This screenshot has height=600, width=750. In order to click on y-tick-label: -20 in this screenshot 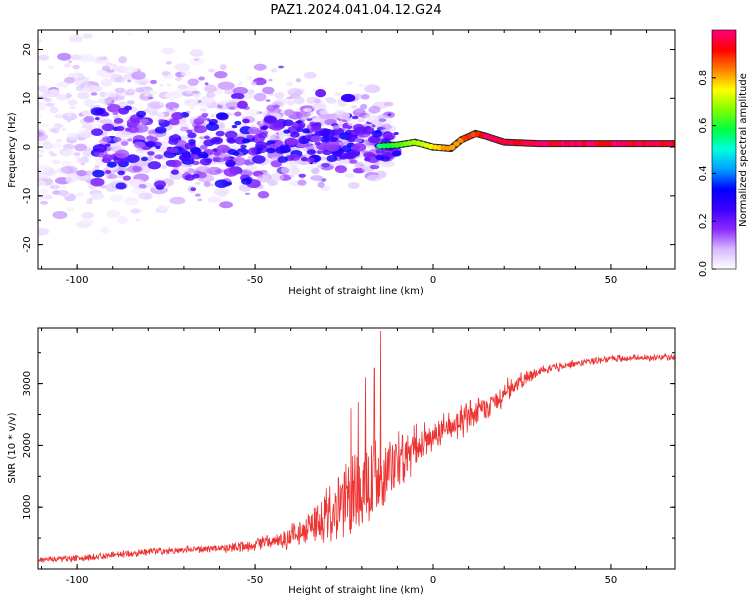, I will do `click(27, 244)`.